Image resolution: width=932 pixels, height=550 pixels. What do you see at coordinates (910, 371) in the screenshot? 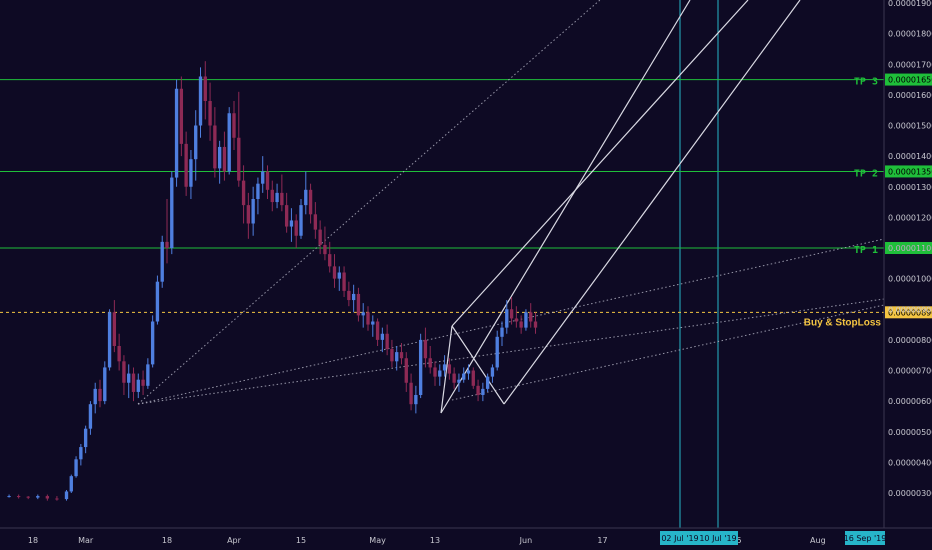
I see `price-tick-label: 0.00000700` at bounding box center [910, 371].